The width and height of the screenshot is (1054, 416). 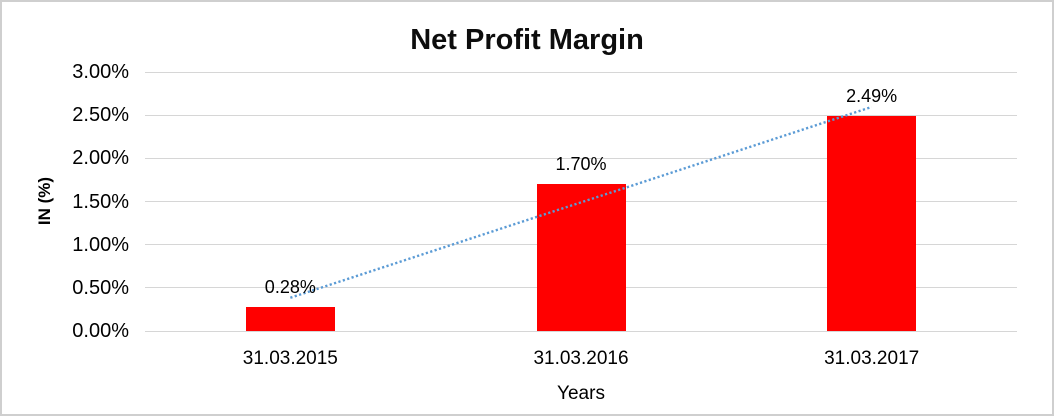 I want to click on bar-value-label: 2.49%, so click(x=872, y=96).